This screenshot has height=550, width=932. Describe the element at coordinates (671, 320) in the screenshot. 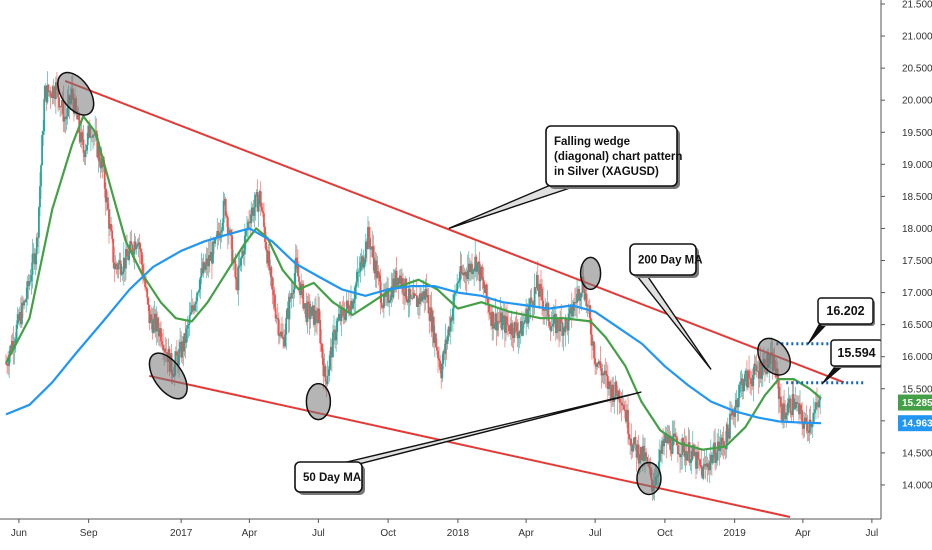

I see `callout-pointer` at that location.